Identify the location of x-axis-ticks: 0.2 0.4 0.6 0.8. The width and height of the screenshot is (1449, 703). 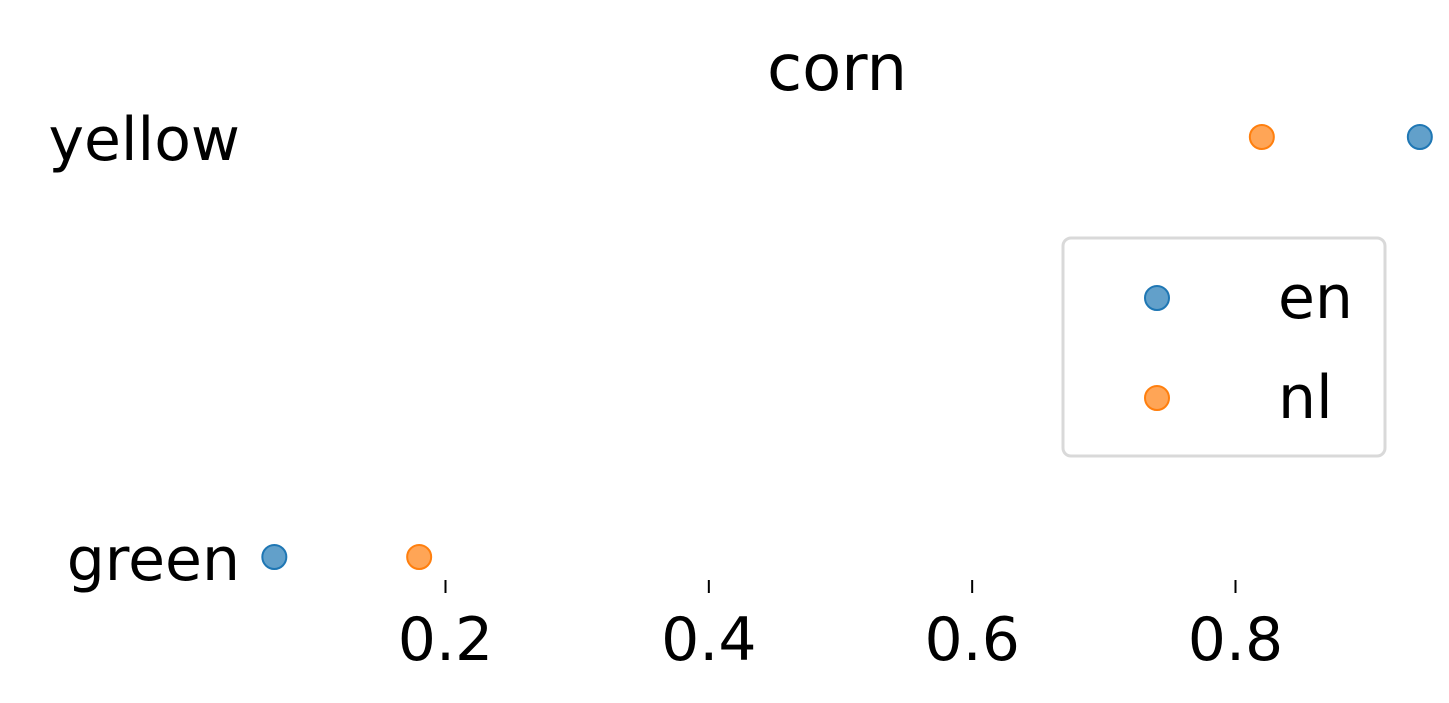
(840, 627).